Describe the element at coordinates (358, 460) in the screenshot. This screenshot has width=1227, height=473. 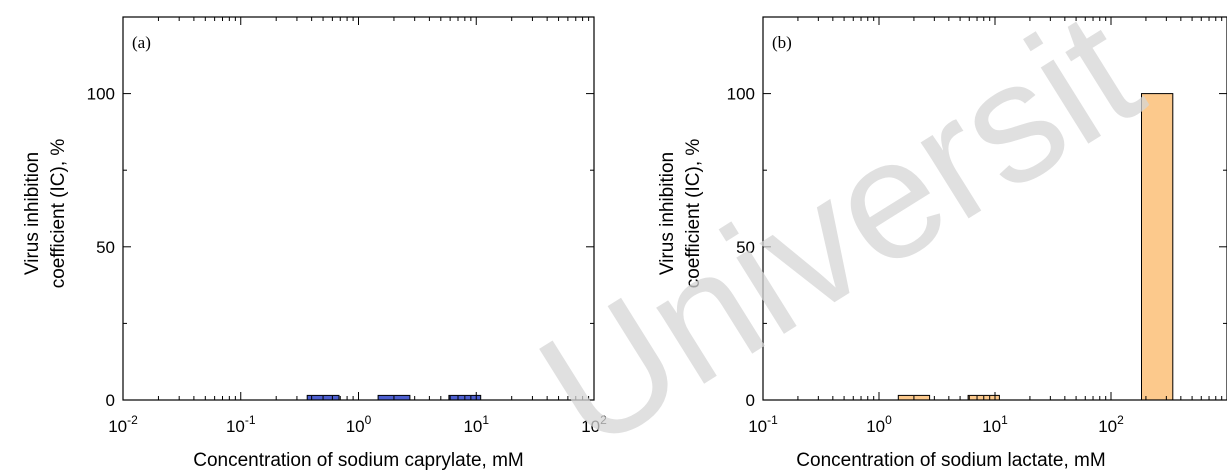
I see `x-axis-title: Concentration of sodium caprylate, mM` at that location.